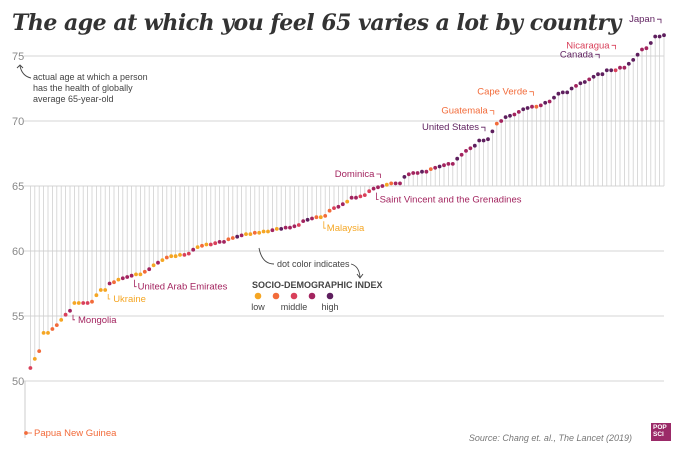  I want to click on y-tick-label: 70, so click(18, 122).